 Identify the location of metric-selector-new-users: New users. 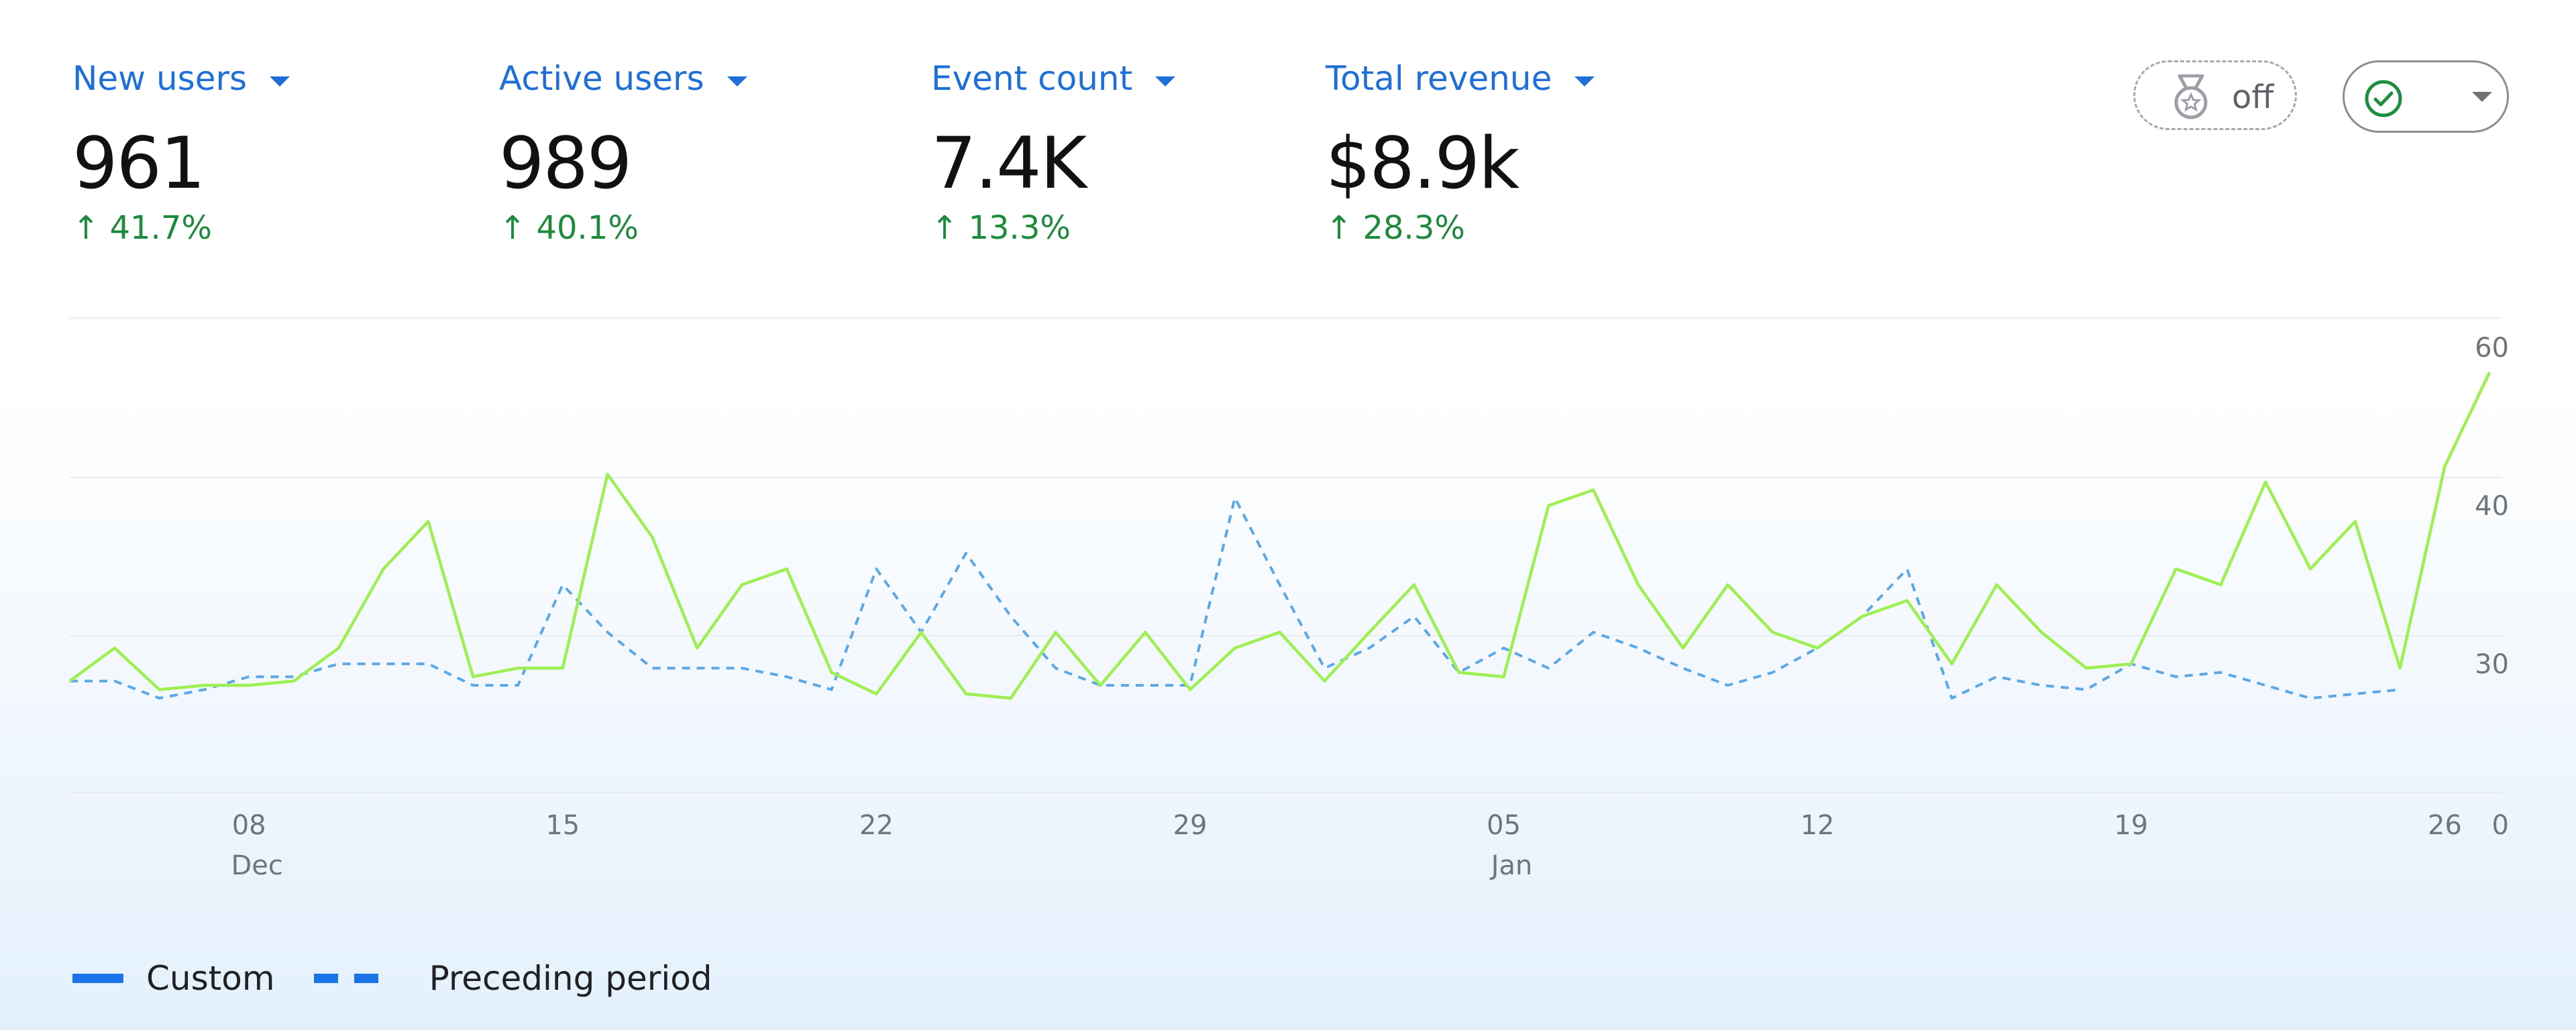
(181, 78).